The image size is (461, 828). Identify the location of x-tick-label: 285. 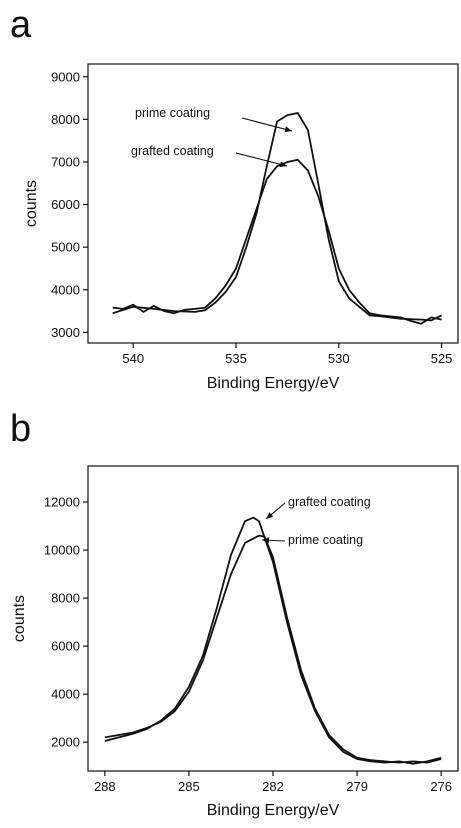
(189, 786).